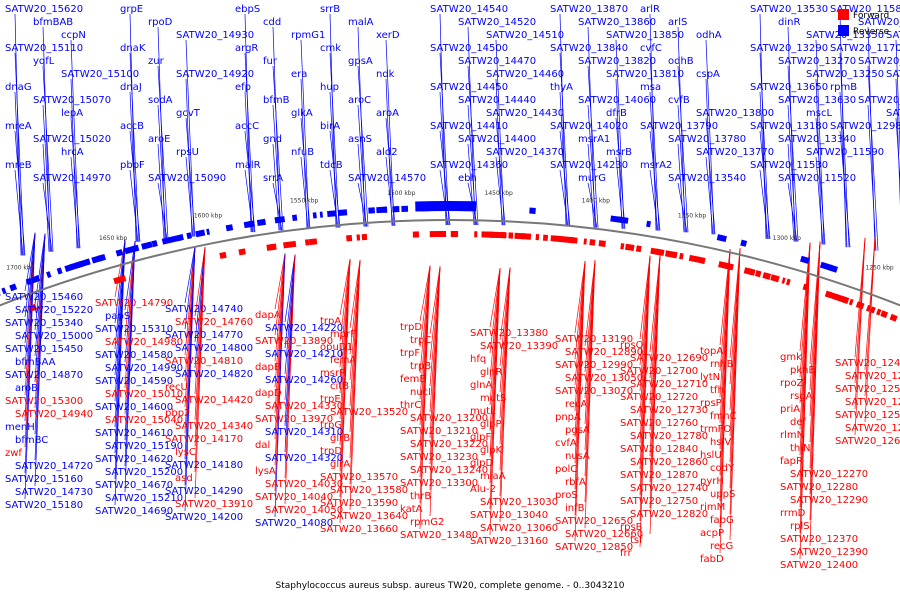  I want to click on gene-label-reverse: SATW20_12980, so click(865, 126).